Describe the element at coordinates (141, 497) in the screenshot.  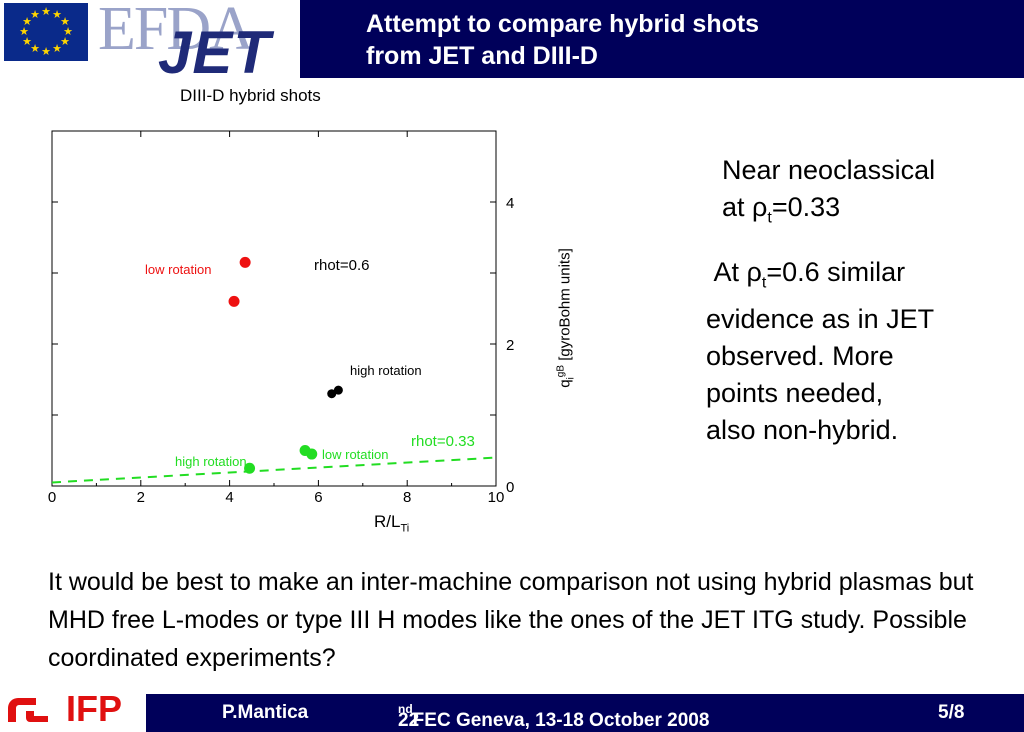
I see `x-tick-label: 2` at that location.